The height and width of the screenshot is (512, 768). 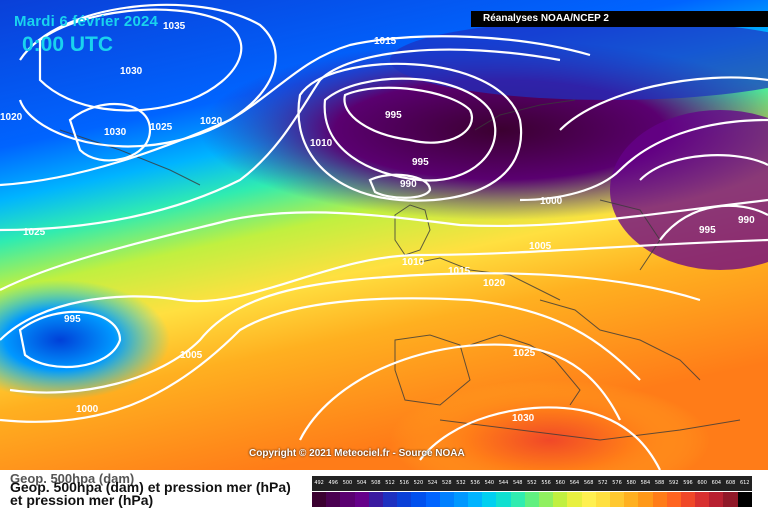 I want to click on legend-tick-label: 500, so click(x=347, y=483).